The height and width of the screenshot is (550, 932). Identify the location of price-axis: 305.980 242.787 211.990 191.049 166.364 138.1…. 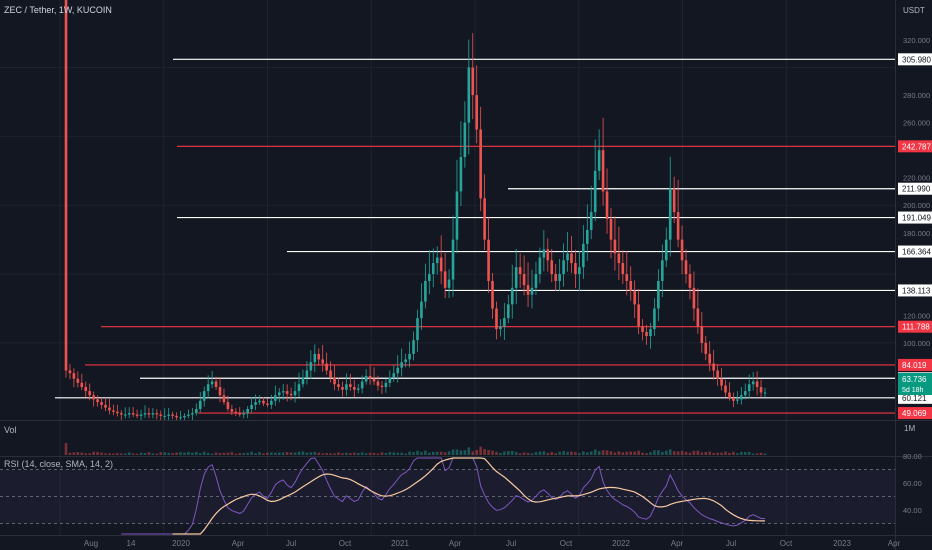
(915, 228).